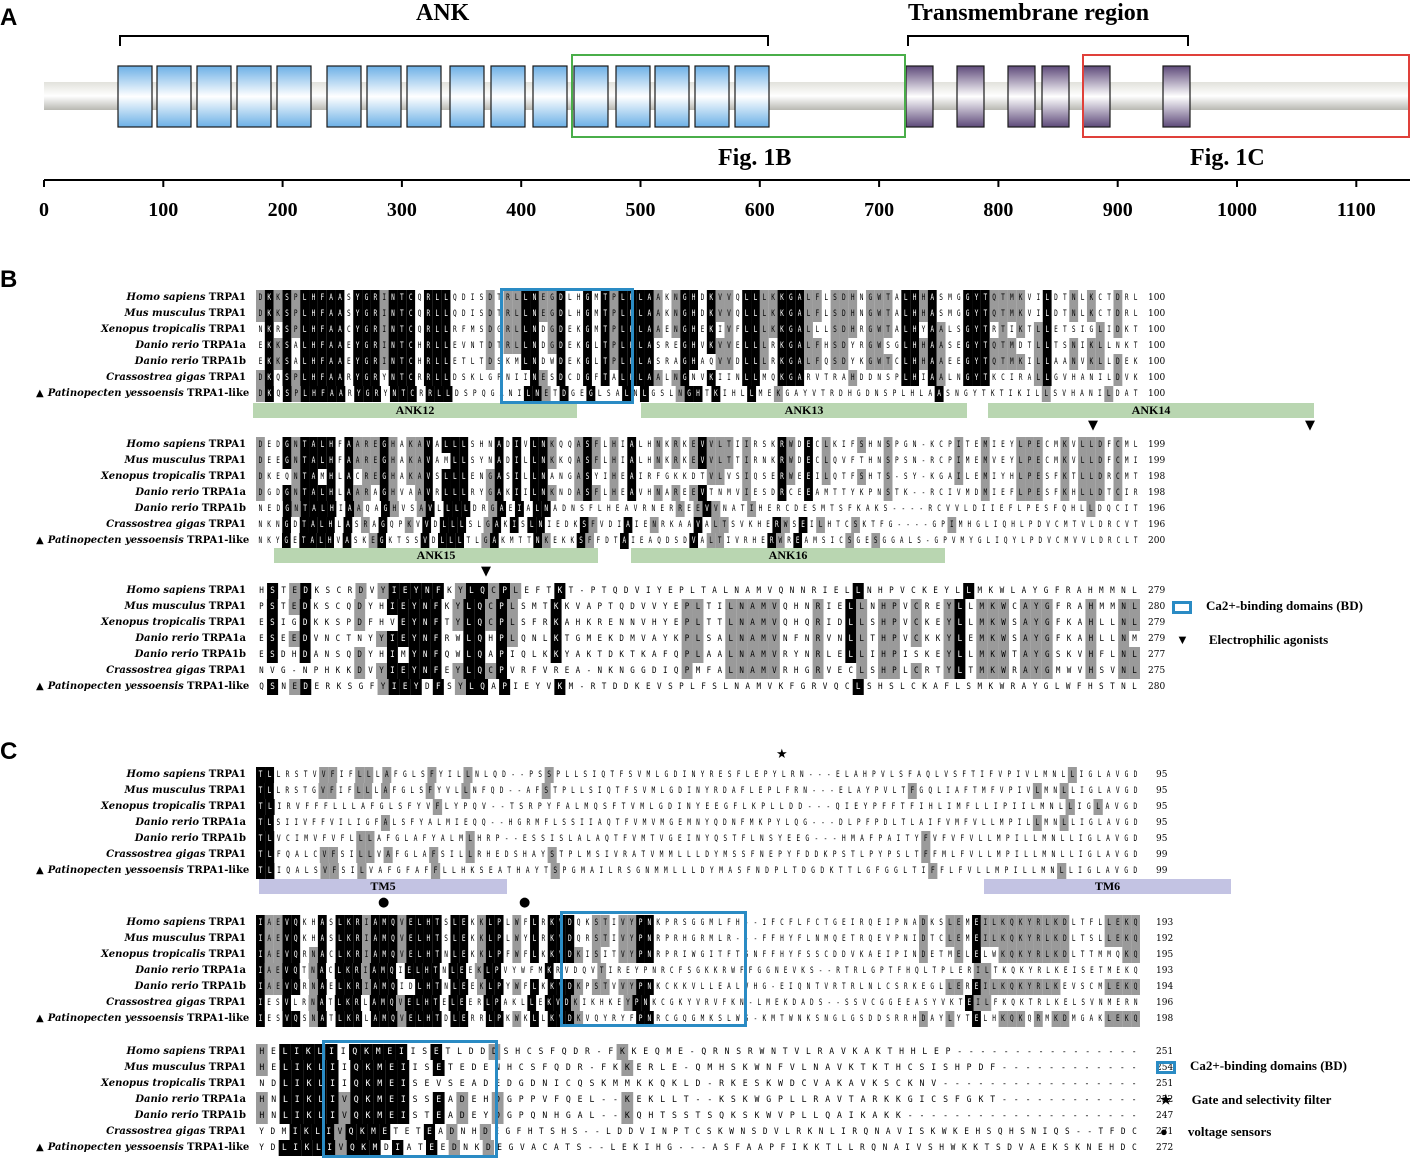  I want to click on species-label: Mus musculus TRPA1, so click(141, 791).